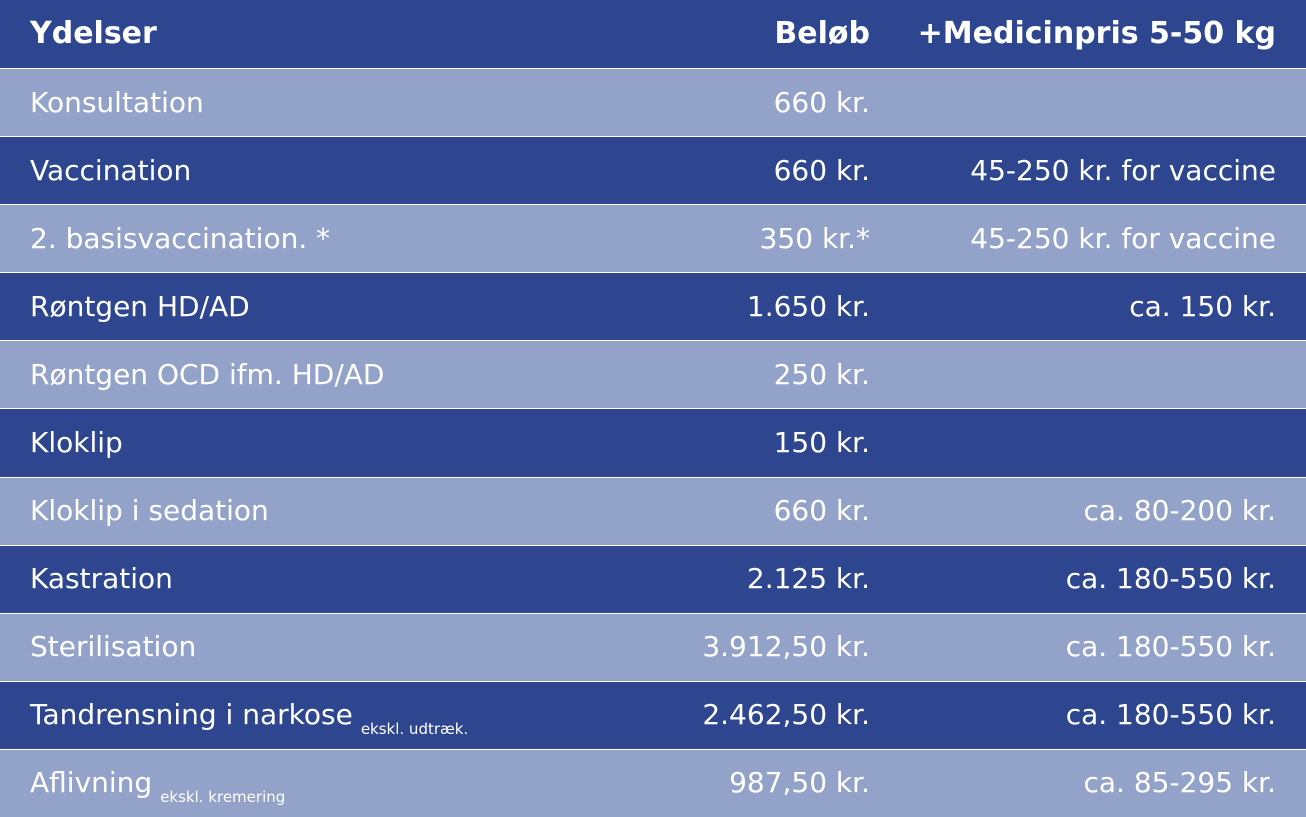 Image resolution: width=1306 pixels, height=817 pixels. What do you see at coordinates (1180, 511) in the screenshot?
I see `service-medicine-price: ca. 80-200 kr.` at bounding box center [1180, 511].